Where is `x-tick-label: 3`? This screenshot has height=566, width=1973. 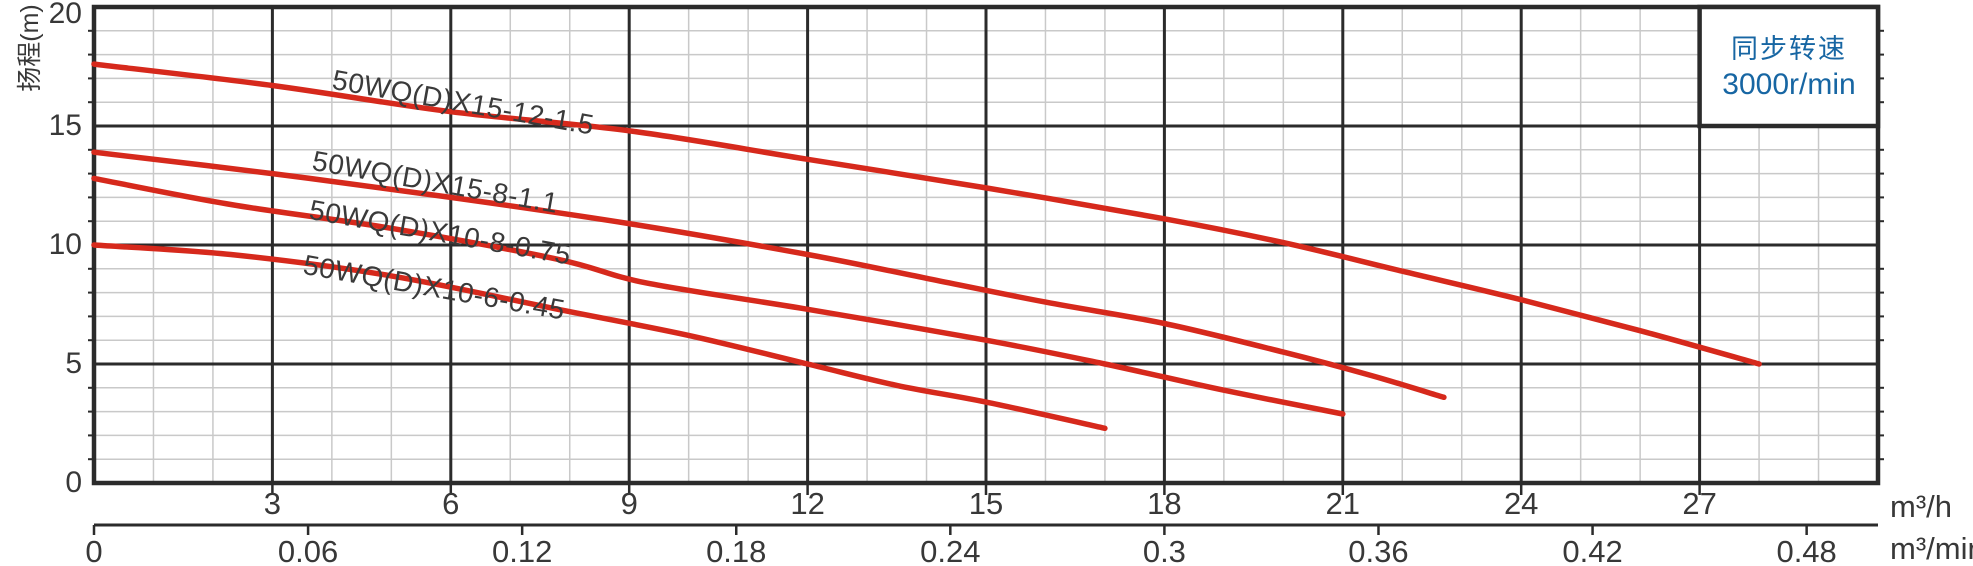
x-tick-label: 3 is located at coordinates (272, 503).